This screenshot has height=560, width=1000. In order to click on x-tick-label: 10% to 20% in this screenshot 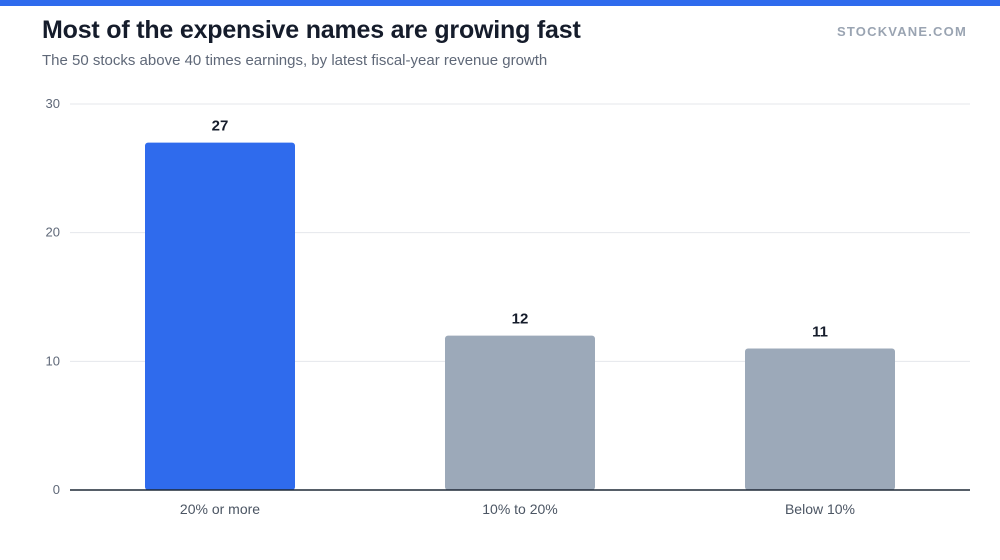, I will do `click(520, 509)`.